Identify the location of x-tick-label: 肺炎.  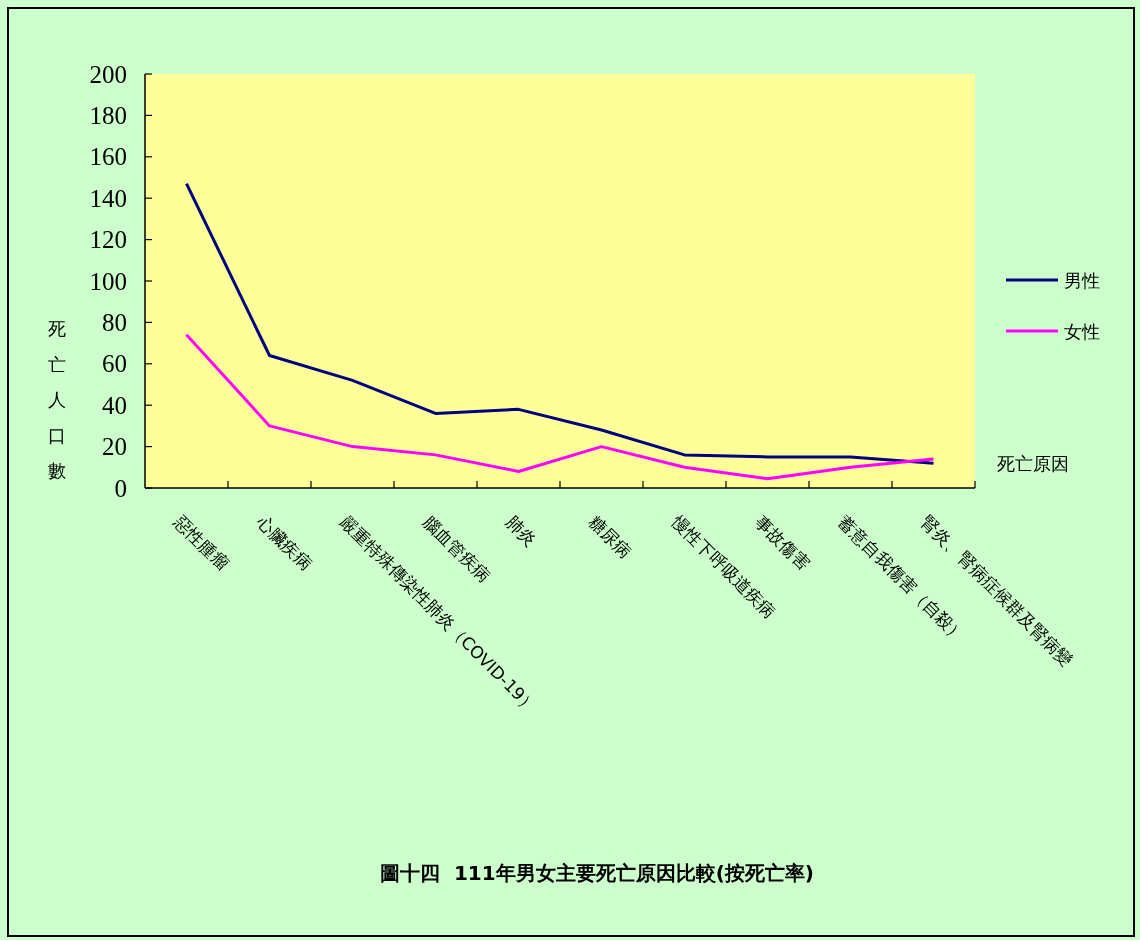
(521, 530).